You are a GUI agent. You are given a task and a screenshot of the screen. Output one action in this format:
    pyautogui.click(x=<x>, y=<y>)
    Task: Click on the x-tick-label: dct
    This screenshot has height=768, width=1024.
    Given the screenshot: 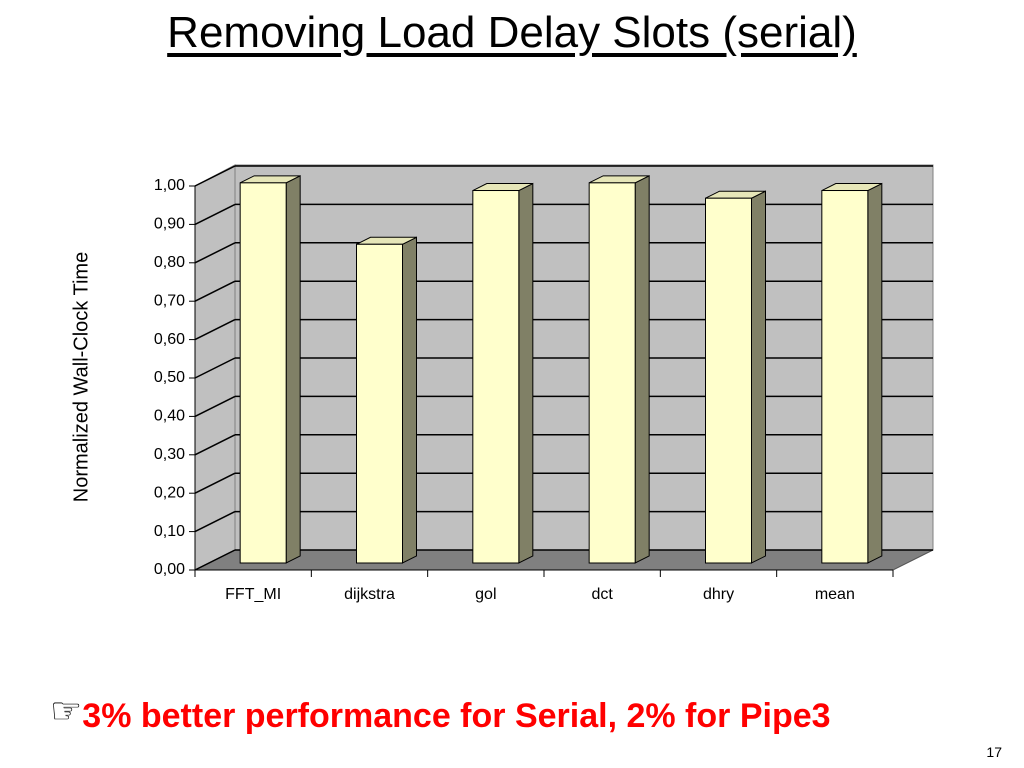 What is the action you would take?
    pyautogui.click(x=602, y=594)
    